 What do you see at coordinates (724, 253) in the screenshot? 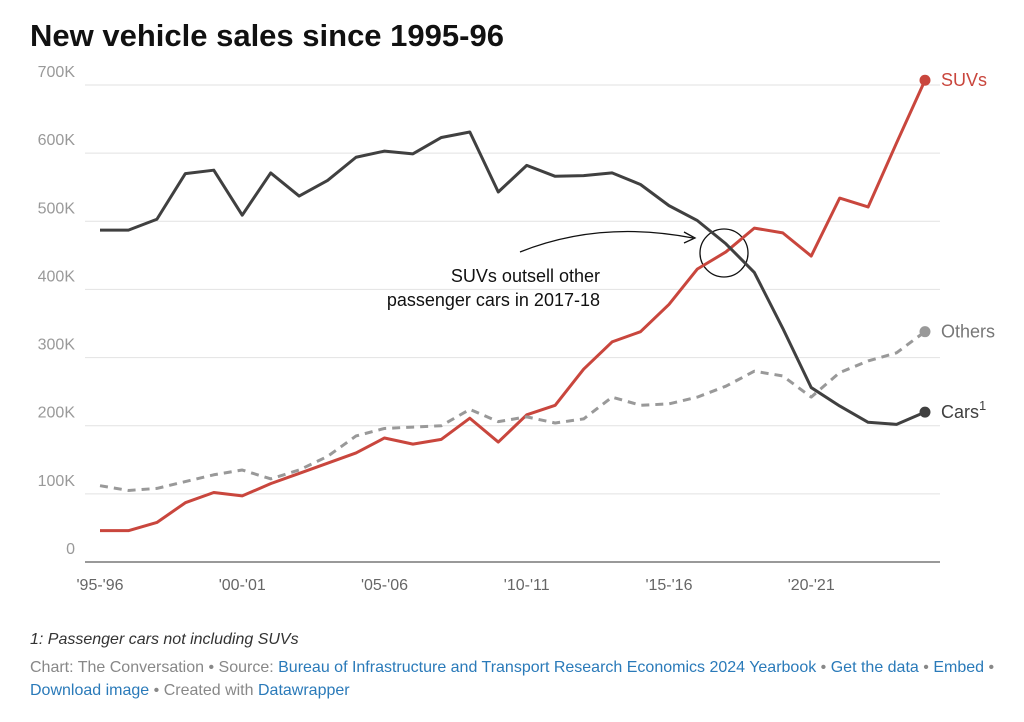
I see `highlight-circle` at bounding box center [724, 253].